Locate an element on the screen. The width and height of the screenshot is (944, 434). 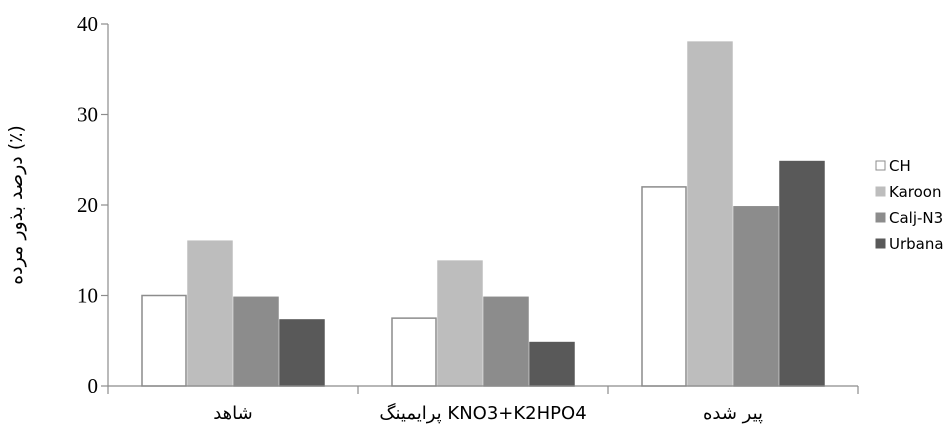
legend-label: Calj-N3 is located at coordinates (916, 218).